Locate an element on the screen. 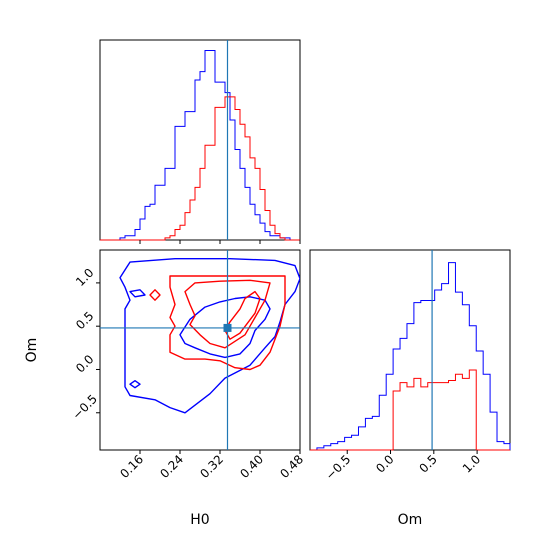 This screenshot has width=550, height=550. h0-x-tick-label-3: 0.40 is located at coordinates (251, 466).